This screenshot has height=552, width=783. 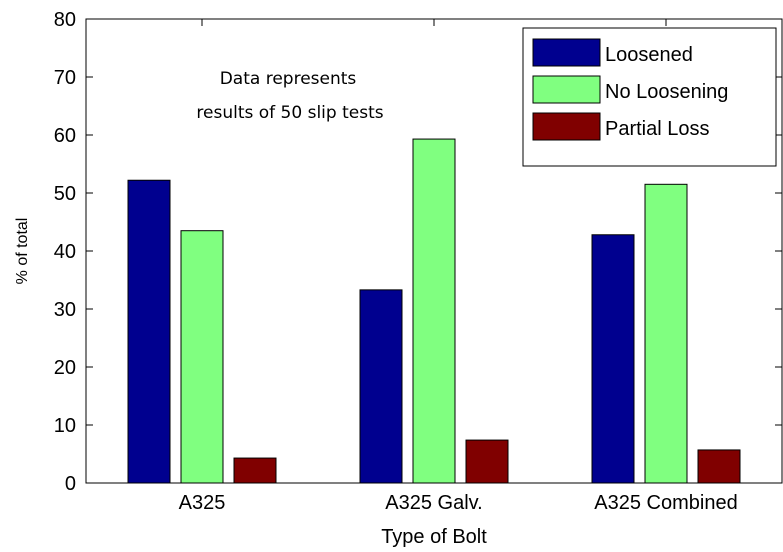 What do you see at coordinates (65, 194) in the screenshot?
I see `y-tick-label: 50` at bounding box center [65, 194].